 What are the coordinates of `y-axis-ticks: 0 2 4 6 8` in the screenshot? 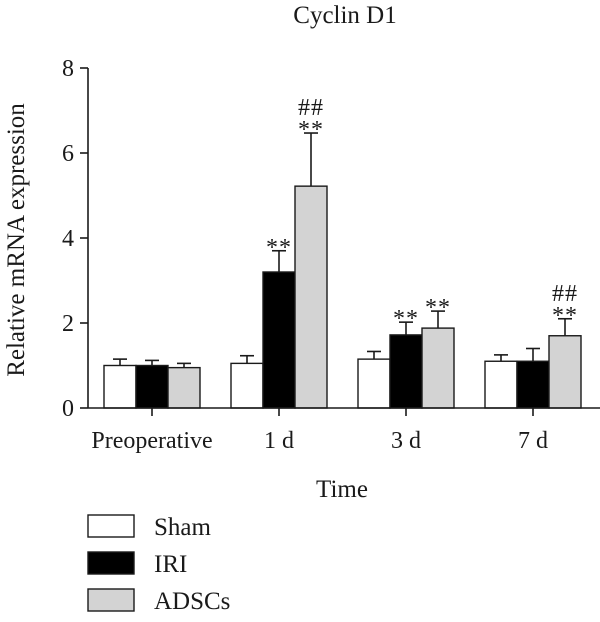 It's located at (75, 239).